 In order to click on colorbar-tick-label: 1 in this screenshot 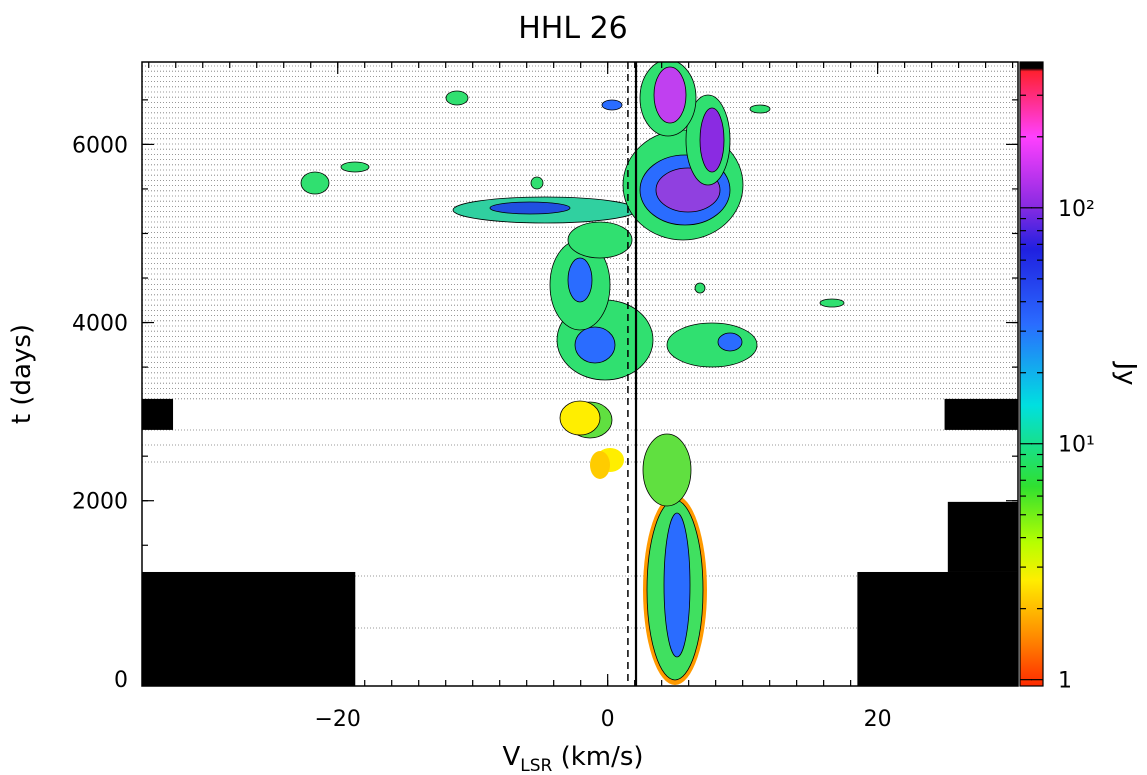, I will do `click(1065, 681)`.